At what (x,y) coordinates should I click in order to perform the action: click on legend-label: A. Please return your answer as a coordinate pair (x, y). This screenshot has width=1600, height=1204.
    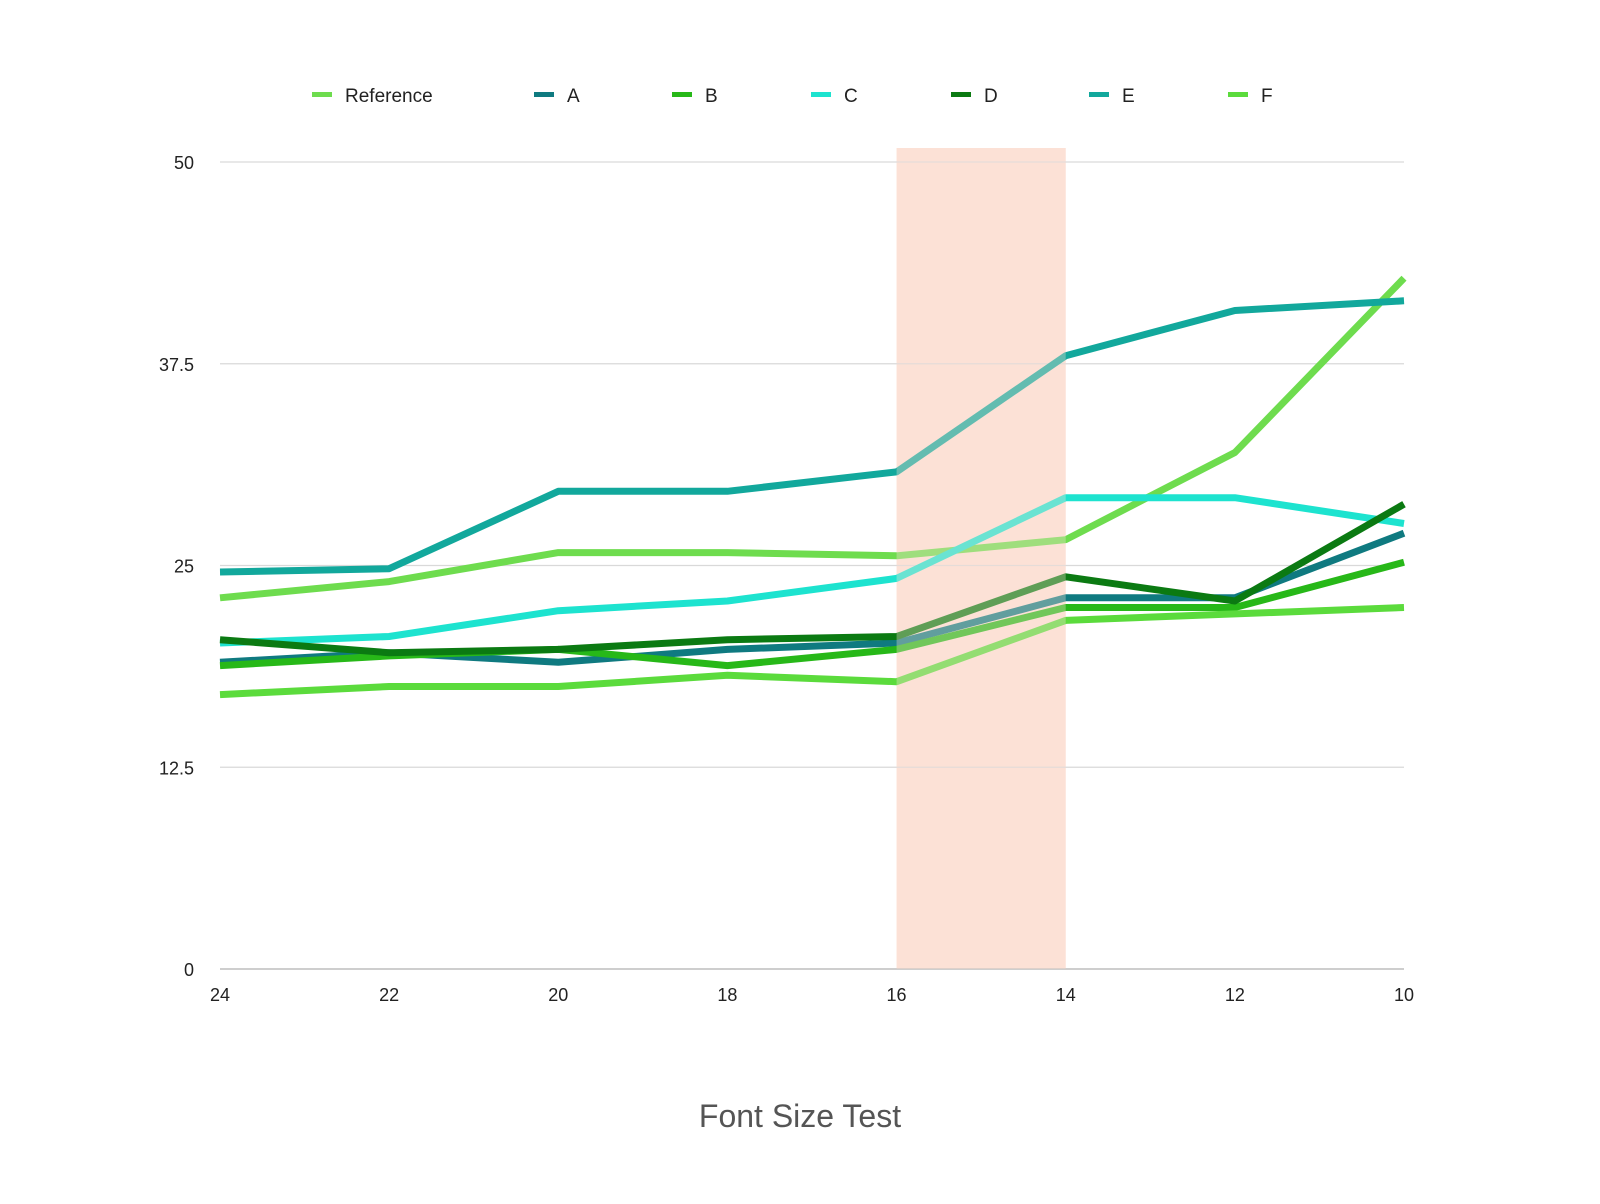
    Looking at the image, I should click on (573, 96).